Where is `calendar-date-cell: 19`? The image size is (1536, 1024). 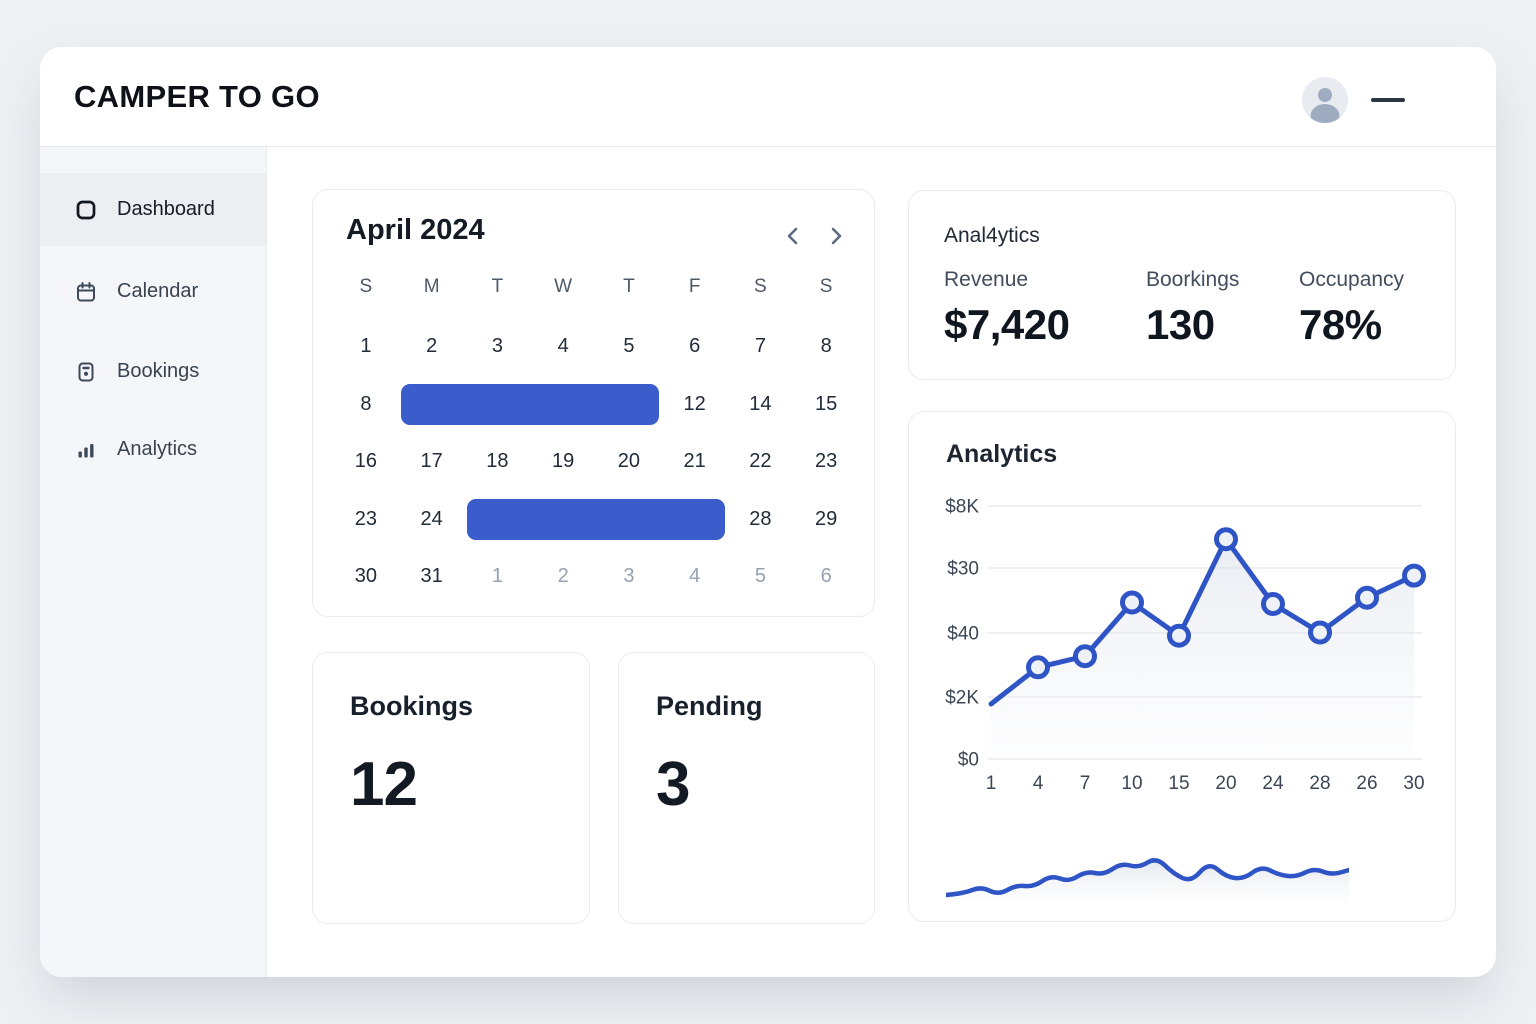
calendar-date-cell: 19 is located at coordinates (563, 461).